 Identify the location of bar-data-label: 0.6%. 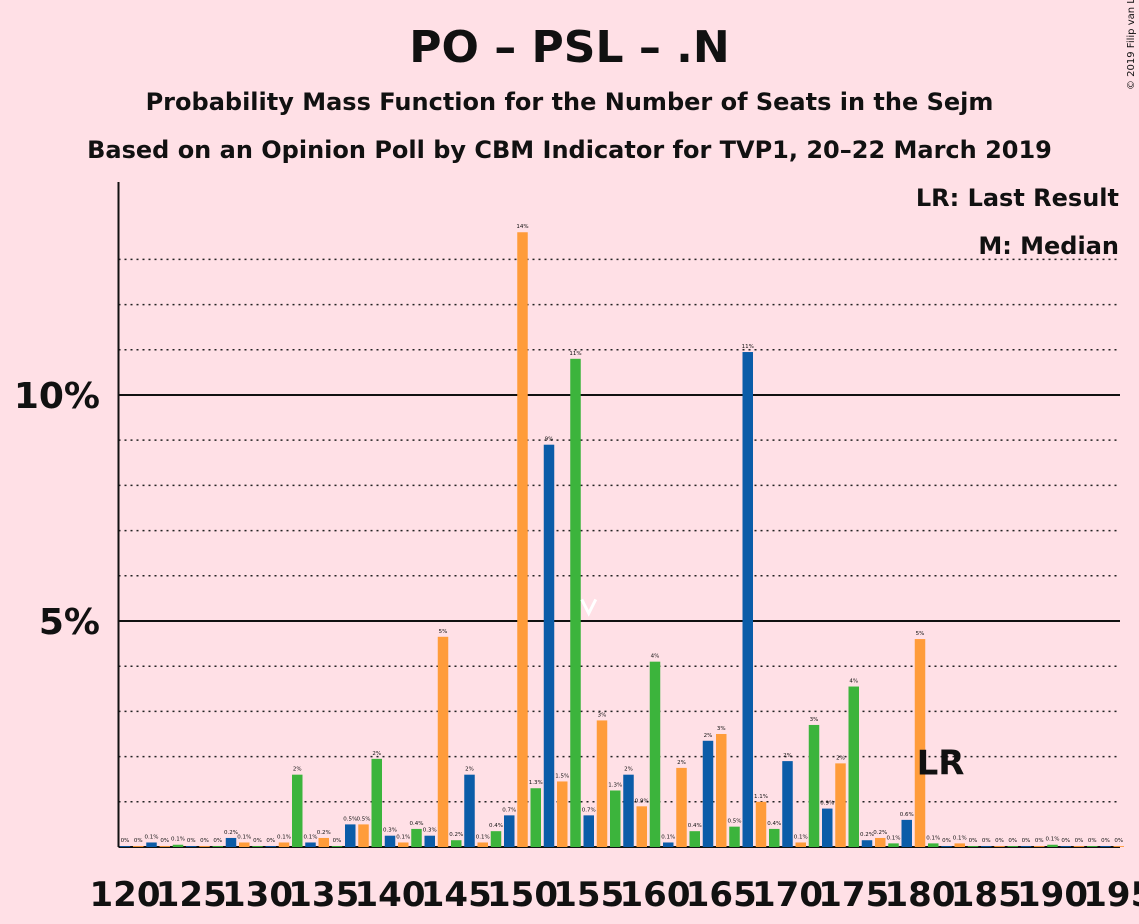
(907, 815).